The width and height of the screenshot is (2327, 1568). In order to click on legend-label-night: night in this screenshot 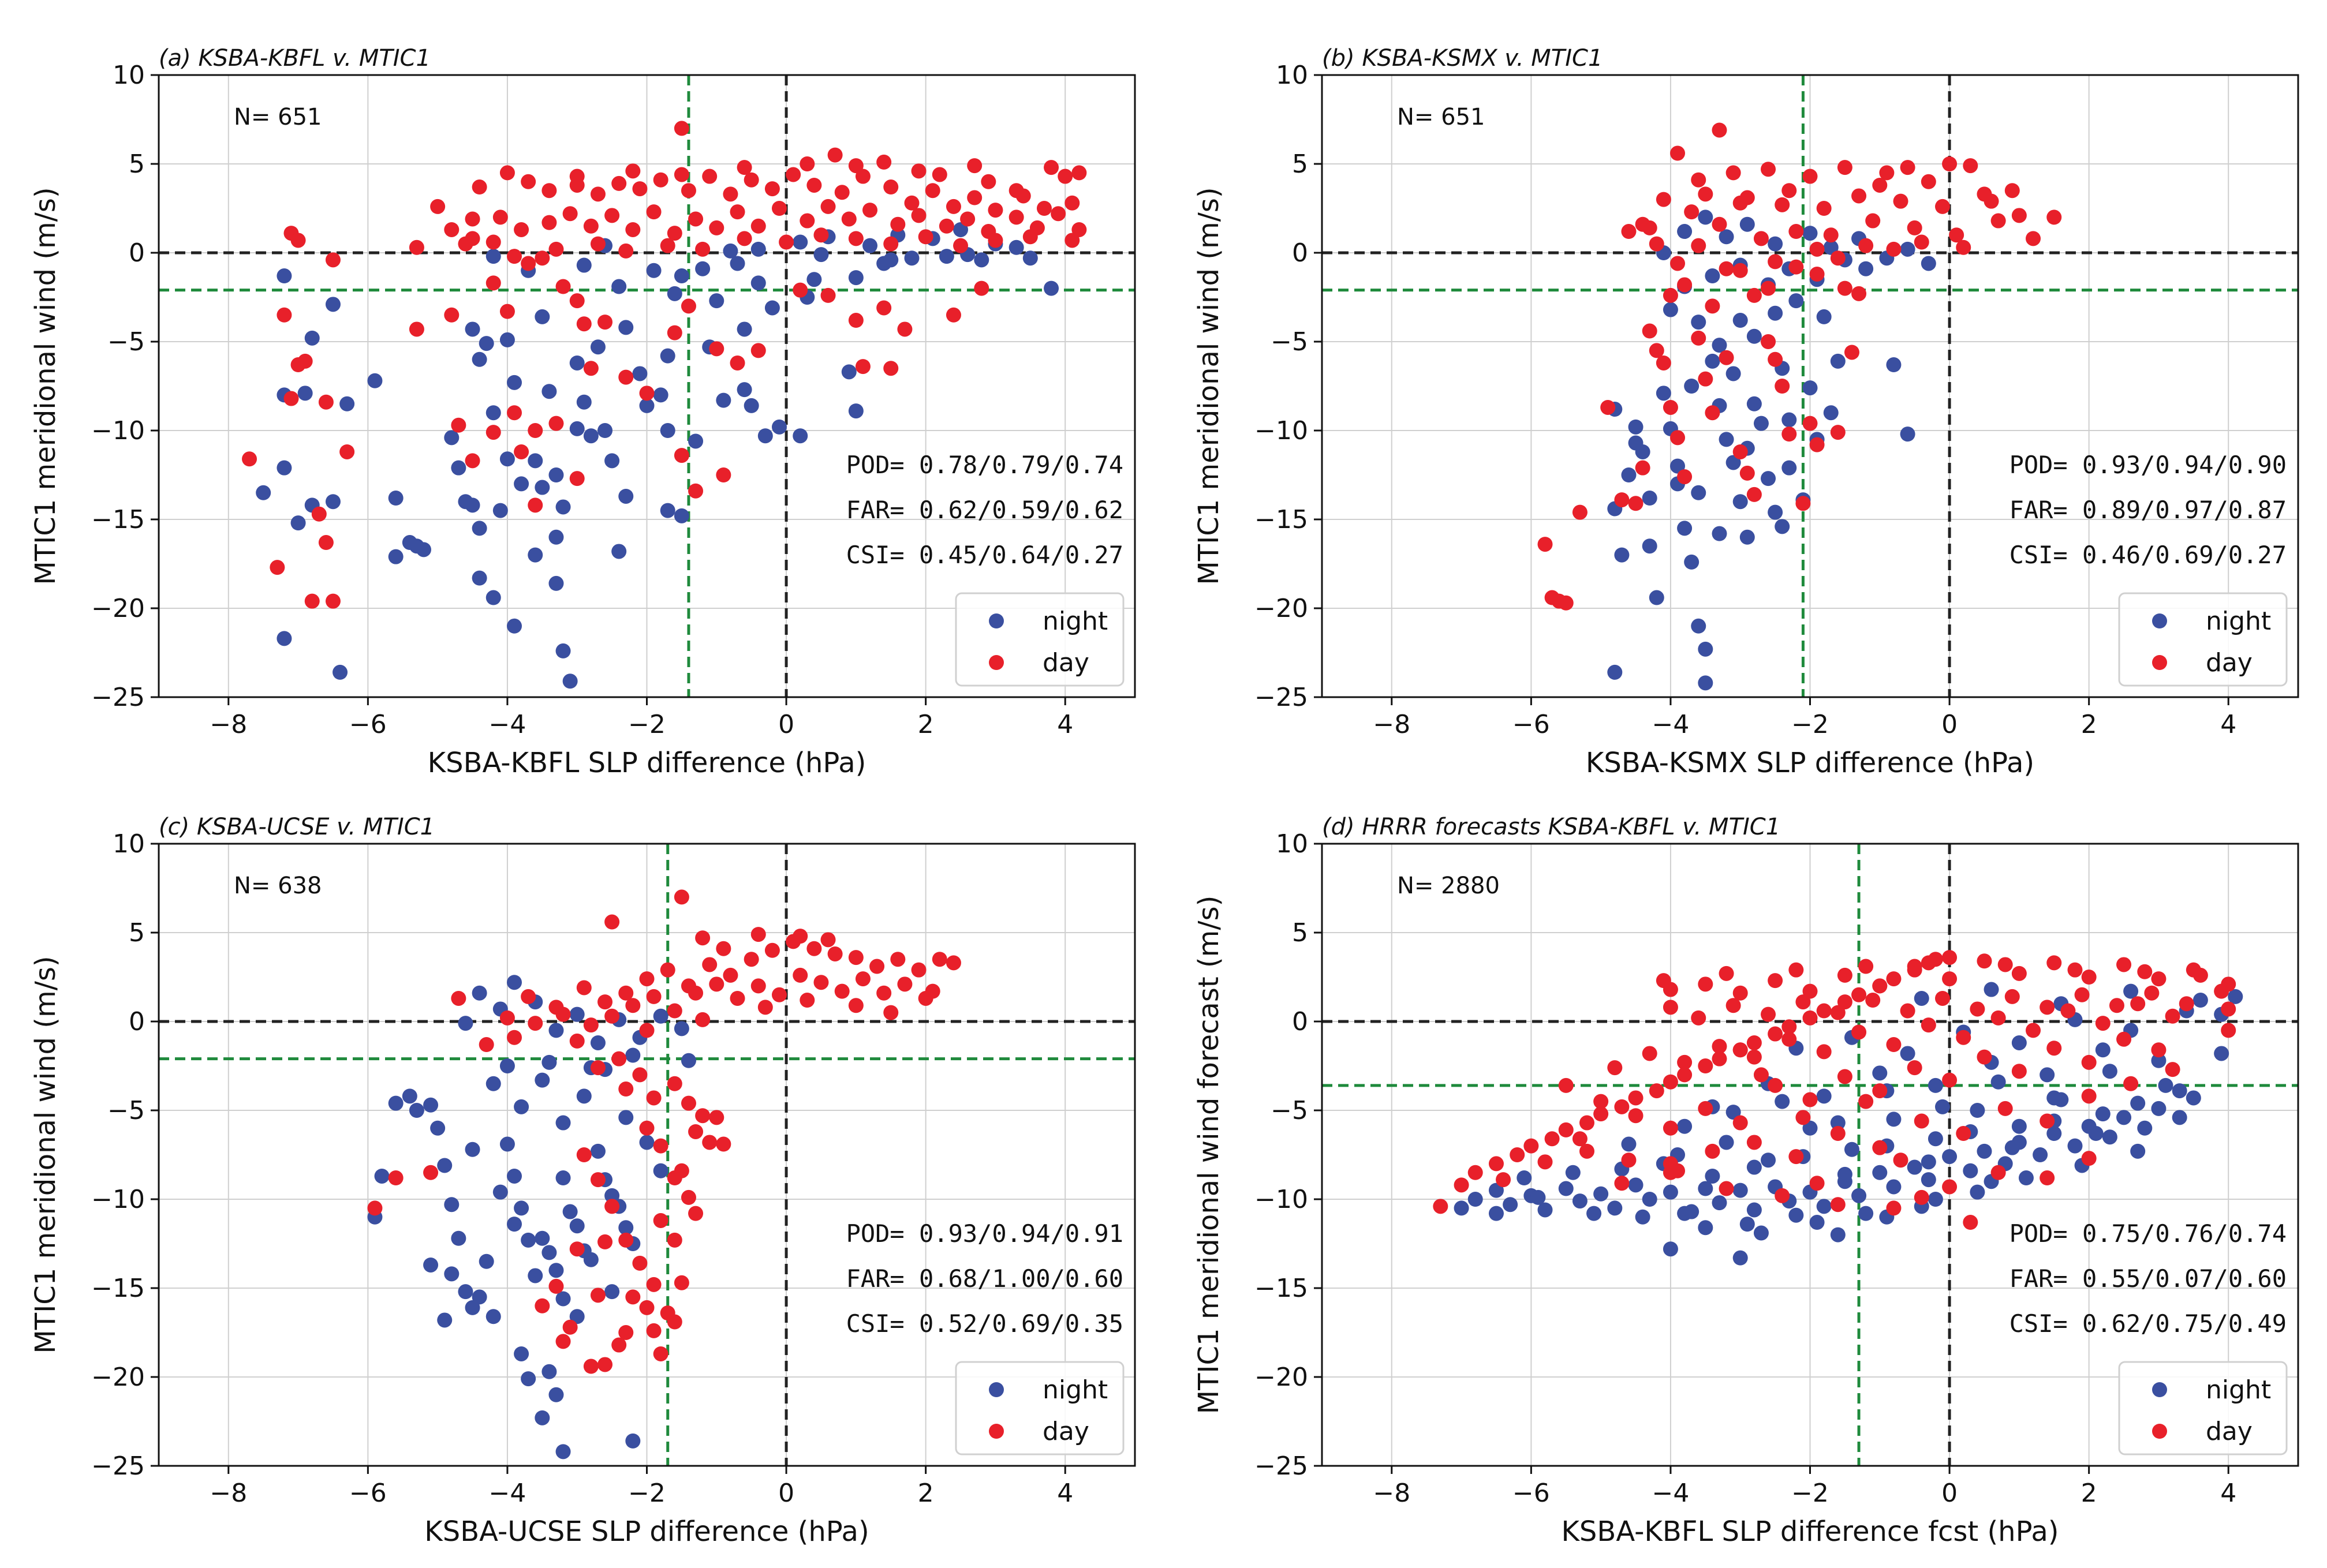, I will do `click(1075, 1390)`.